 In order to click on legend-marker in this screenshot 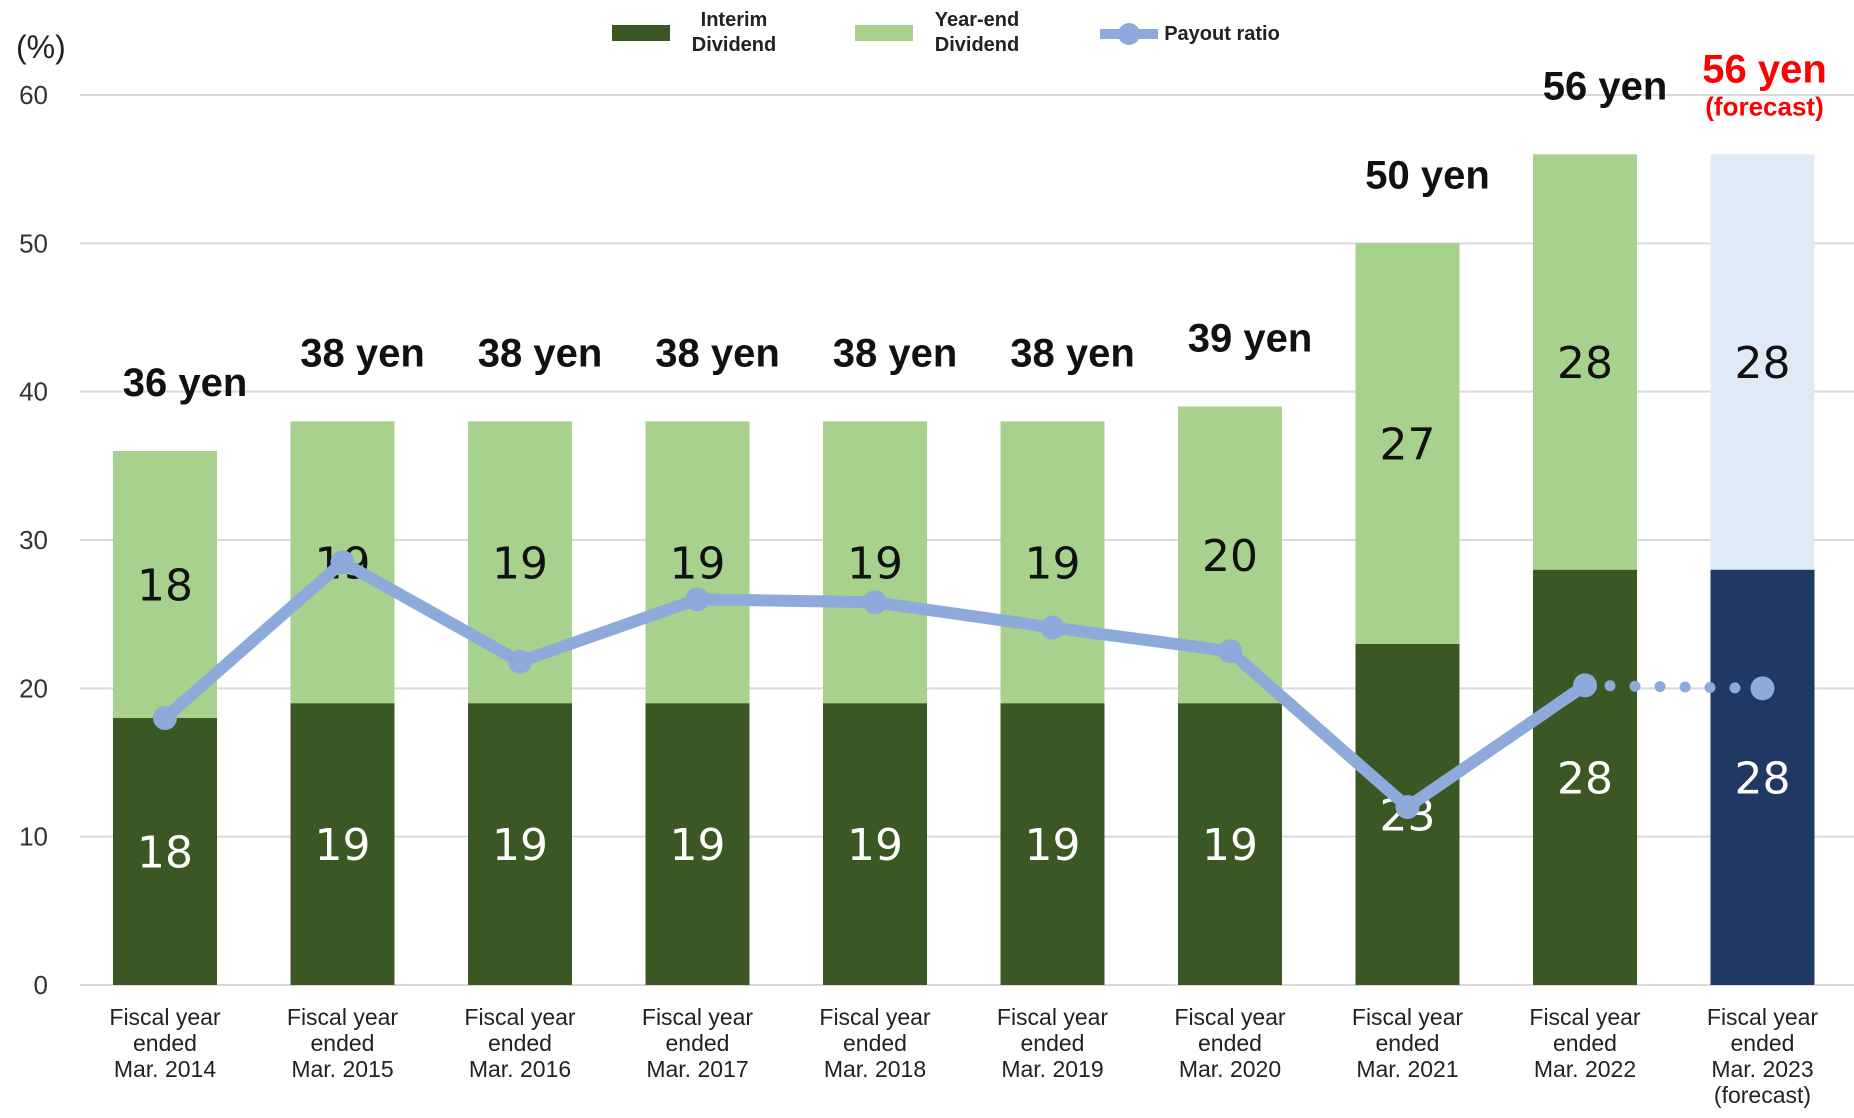, I will do `click(1129, 34)`.